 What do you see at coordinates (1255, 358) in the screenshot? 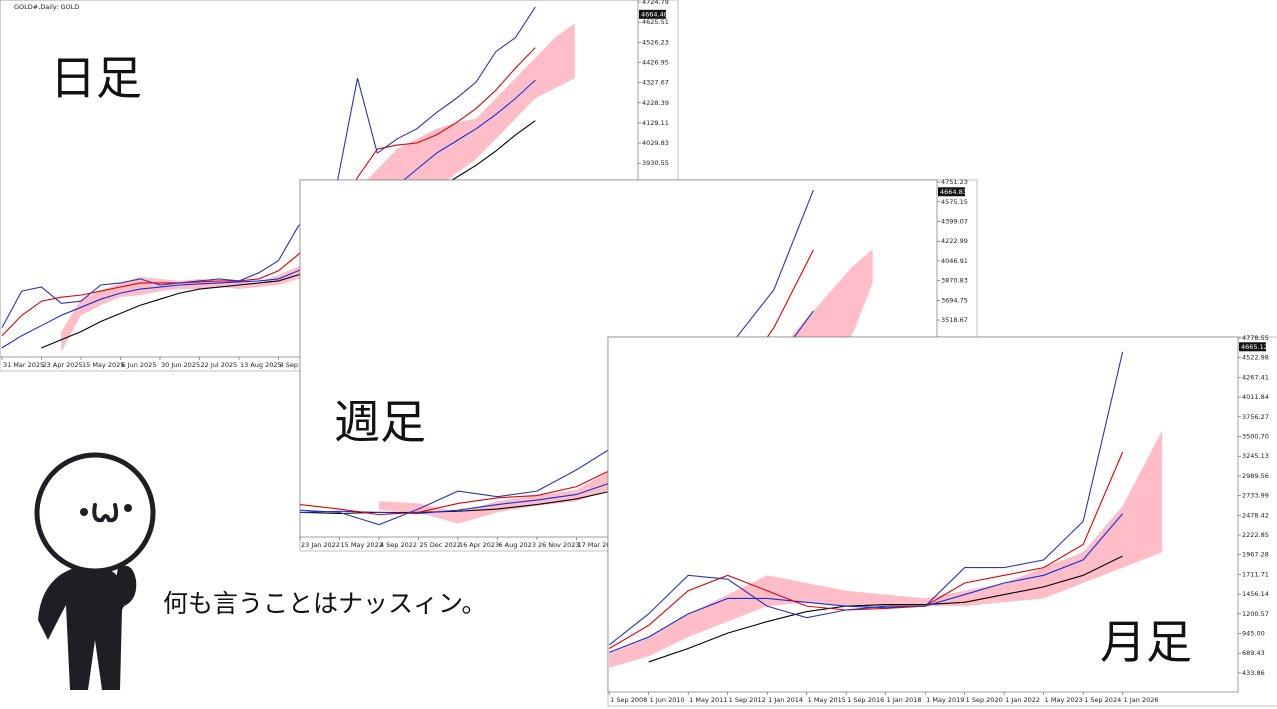
I see `y-tick-label: 4522.98` at bounding box center [1255, 358].